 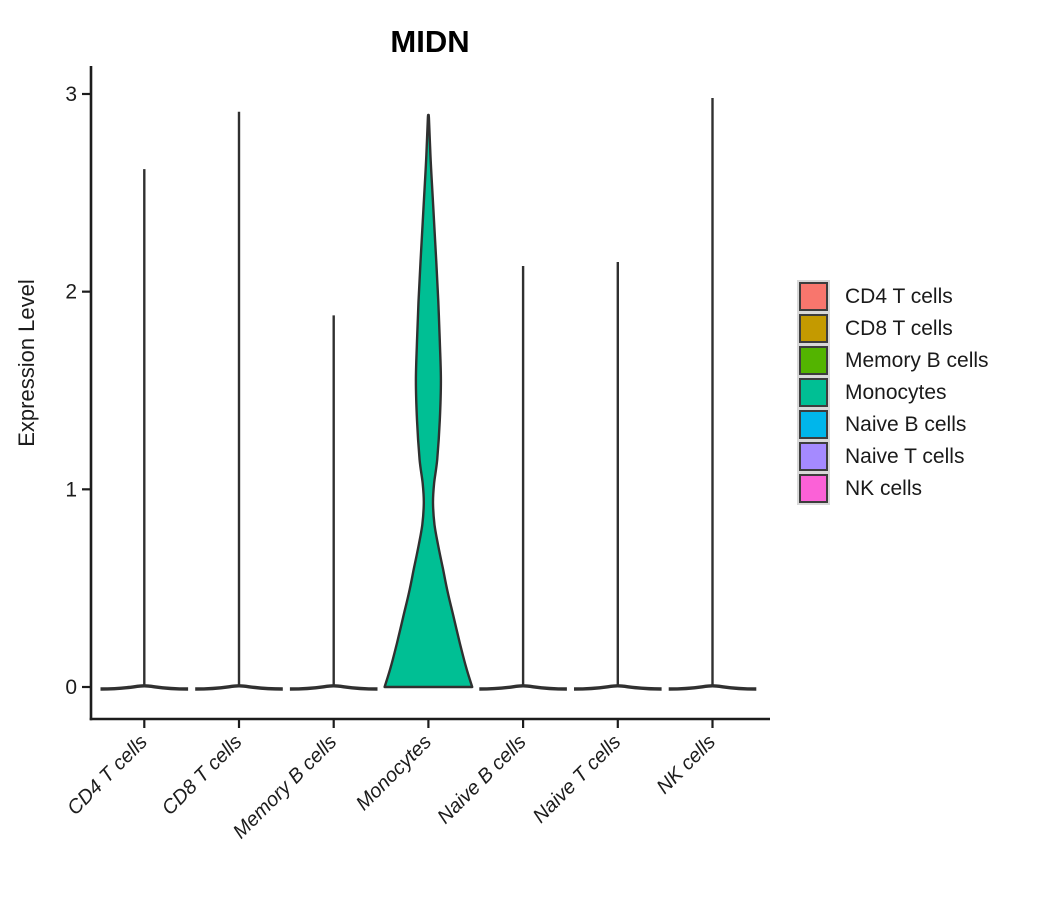 I want to click on legend-item: Naive B cells, so click(x=894, y=424).